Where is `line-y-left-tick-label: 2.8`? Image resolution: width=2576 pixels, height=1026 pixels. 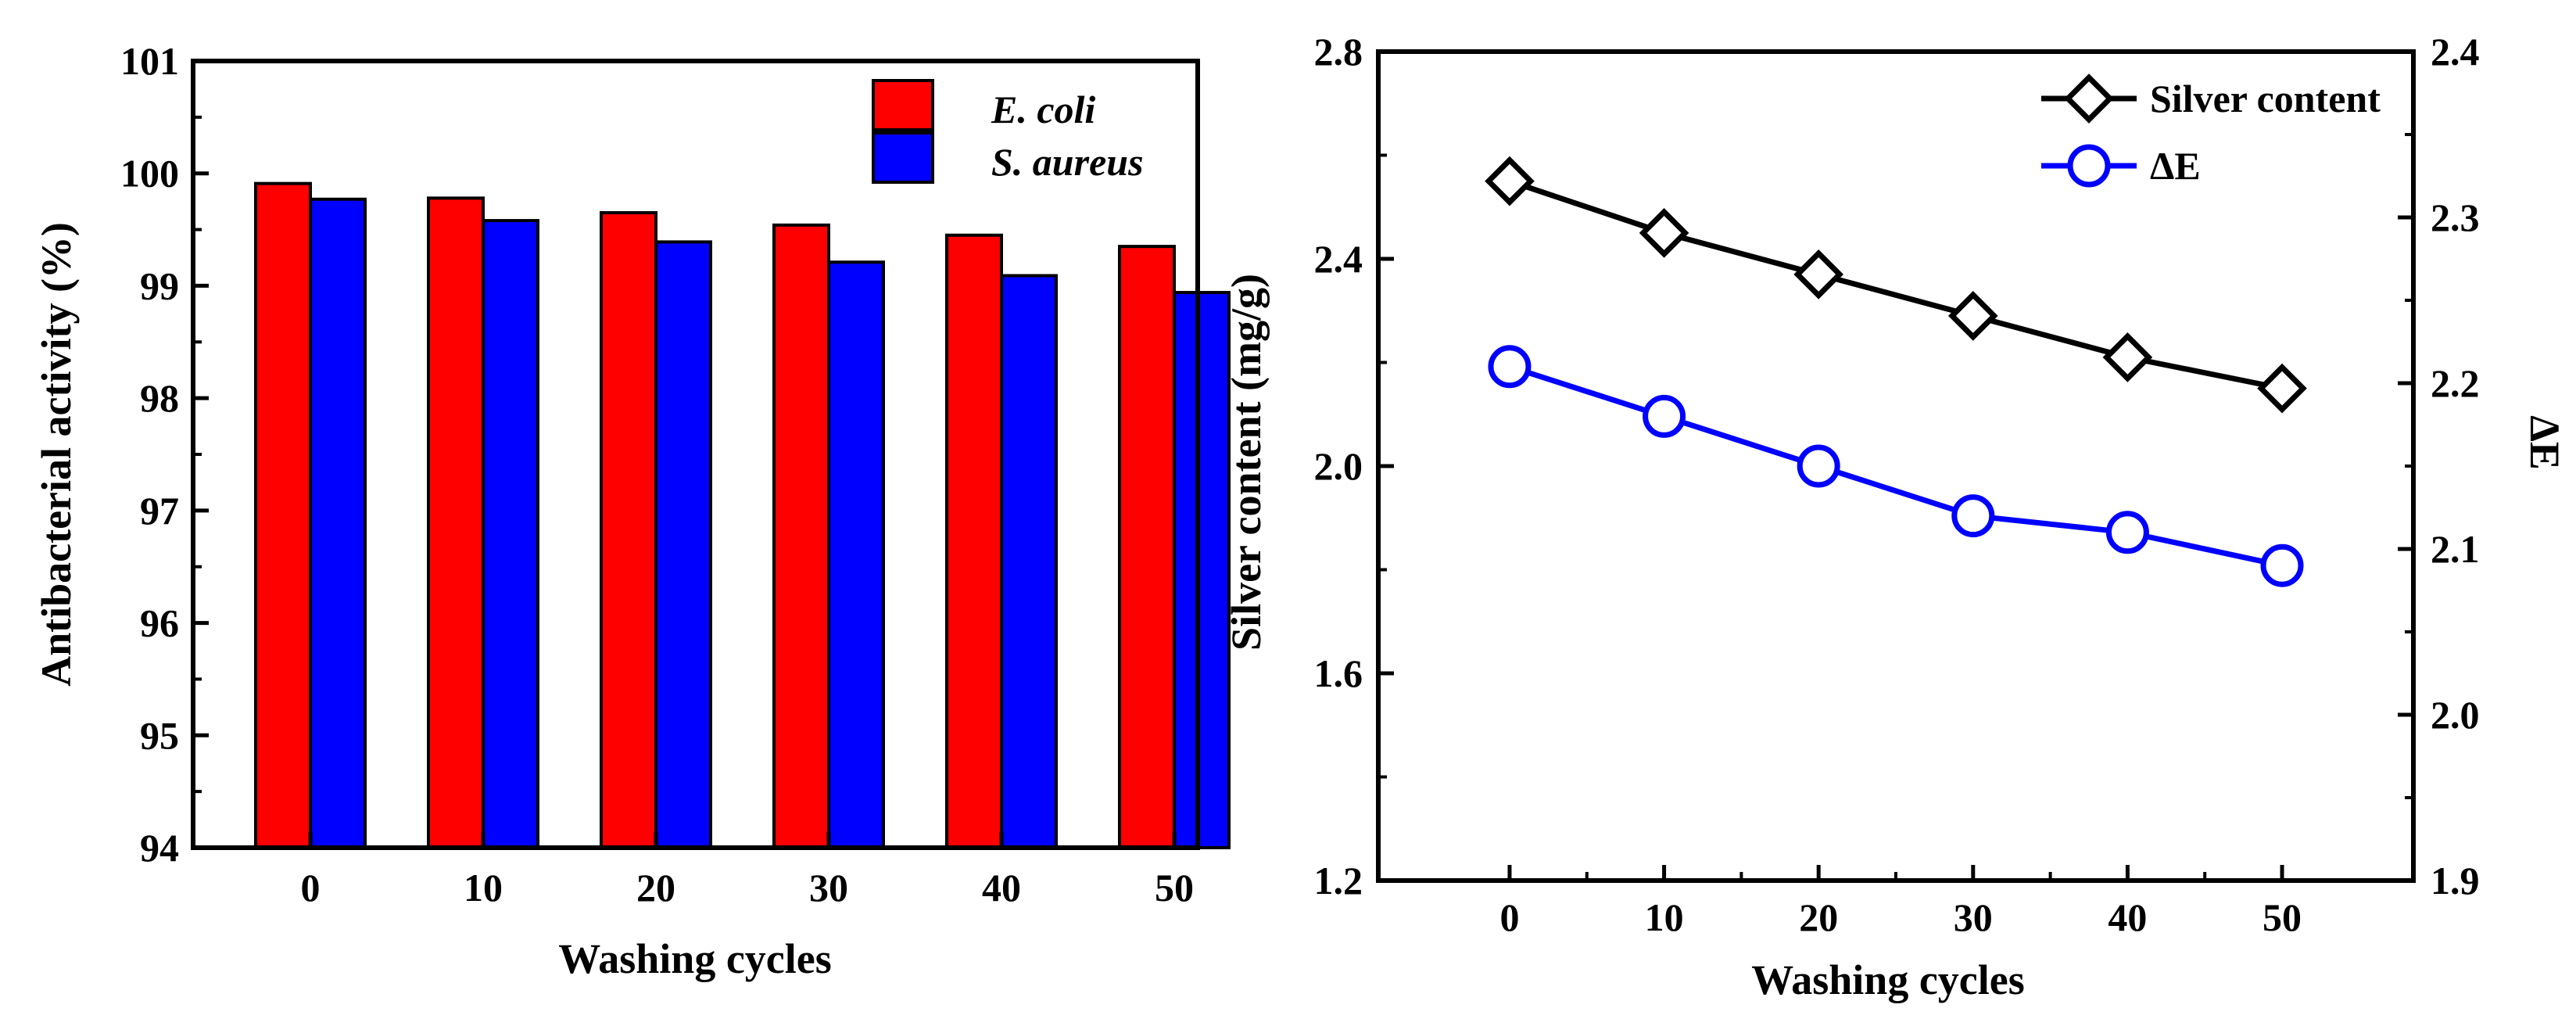 line-y-left-tick-label: 2.8 is located at coordinates (1338, 52).